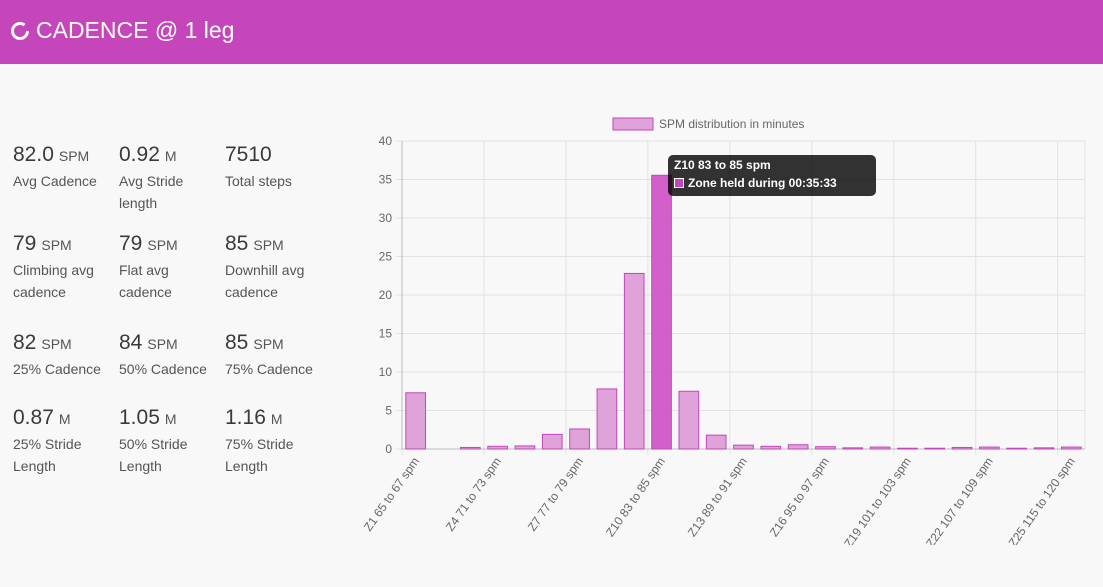  I want to click on stat-label: Flat avg cadence, so click(145, 281).